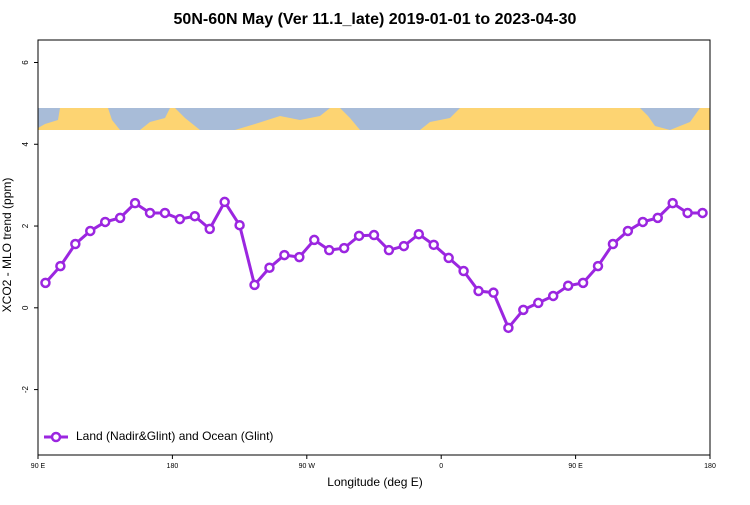  Describe the element at coordinates (374, 482) in the screenshot. I see `x-axis-label: Longitude (deg E)` at that location.